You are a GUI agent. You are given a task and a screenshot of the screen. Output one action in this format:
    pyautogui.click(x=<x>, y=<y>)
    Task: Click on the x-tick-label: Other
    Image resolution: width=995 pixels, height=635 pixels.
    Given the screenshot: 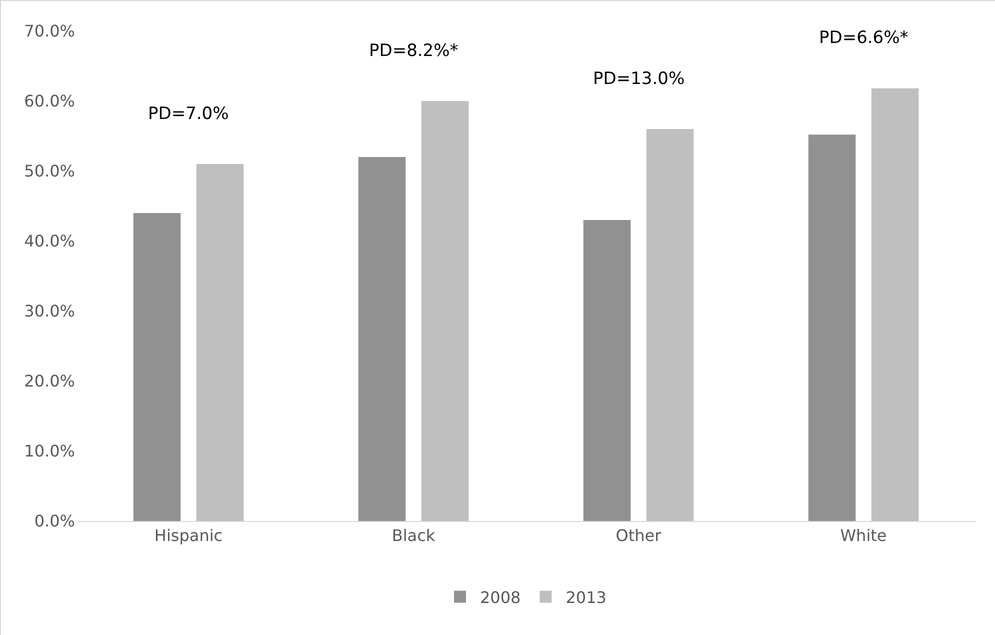 What is the action you would take?
    pyautogui.click(x=639, y=536)
    